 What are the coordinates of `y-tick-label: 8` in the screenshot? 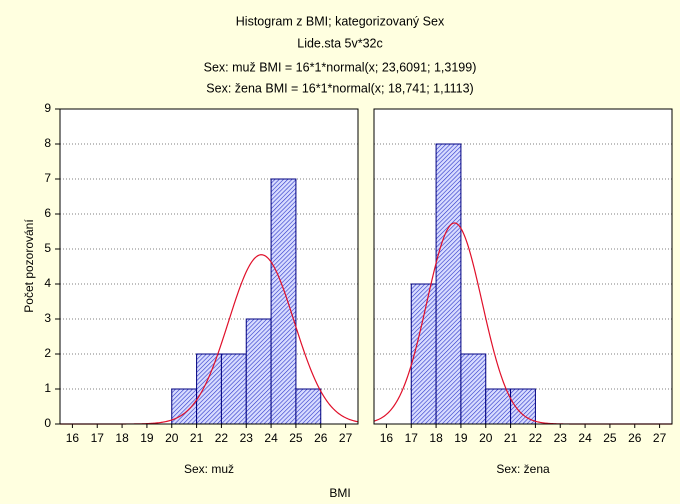 It's located at (47, 143).